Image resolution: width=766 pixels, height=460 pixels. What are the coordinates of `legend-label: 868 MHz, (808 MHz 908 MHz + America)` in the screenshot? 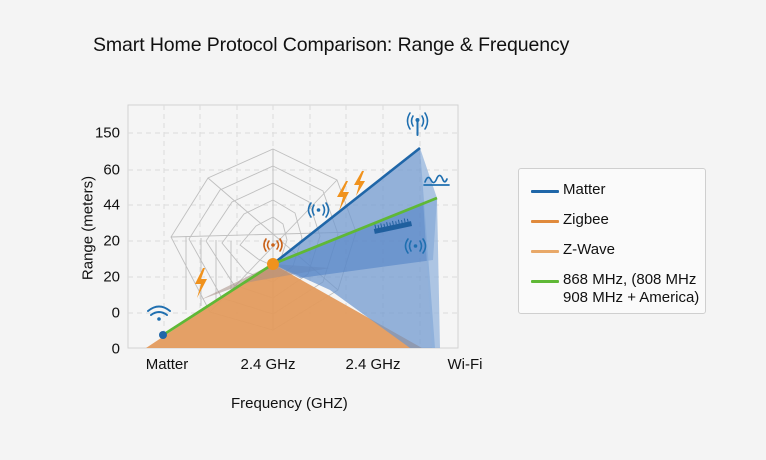 It's located at (631, 288).